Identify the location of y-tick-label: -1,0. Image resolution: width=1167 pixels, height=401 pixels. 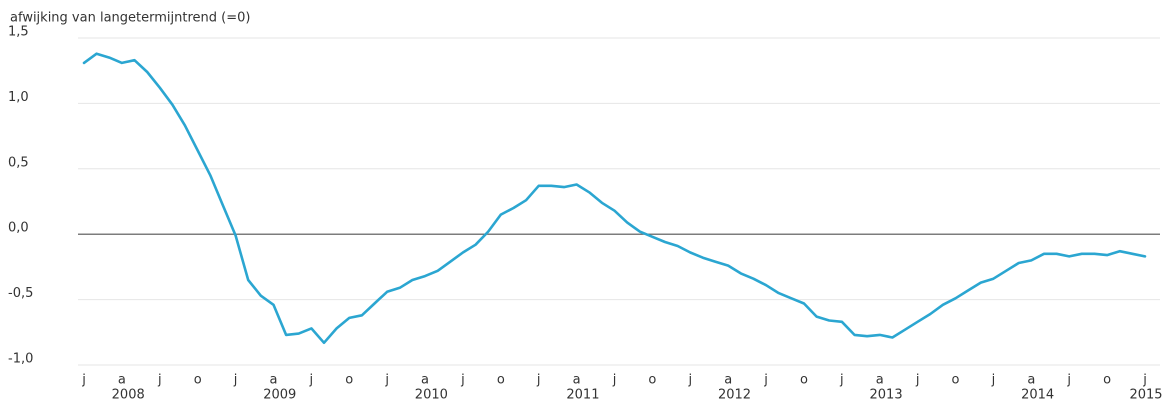
(20, 359).